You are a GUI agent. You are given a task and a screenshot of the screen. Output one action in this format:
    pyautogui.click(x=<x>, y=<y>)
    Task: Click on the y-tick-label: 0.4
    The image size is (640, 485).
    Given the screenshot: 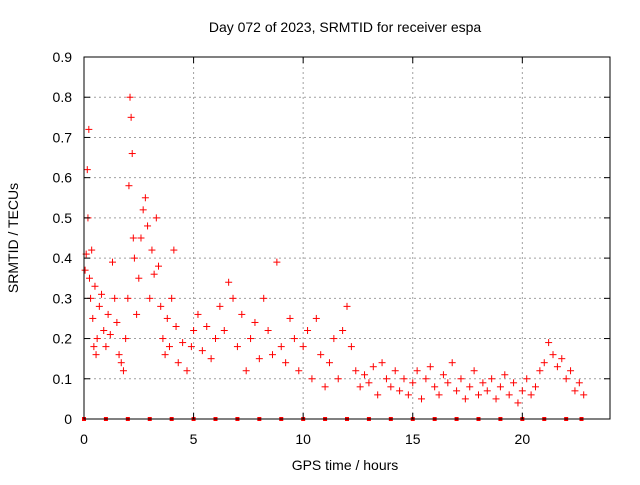 What is the action you would take?
    pyautogui.click(x=63, y=258)
    